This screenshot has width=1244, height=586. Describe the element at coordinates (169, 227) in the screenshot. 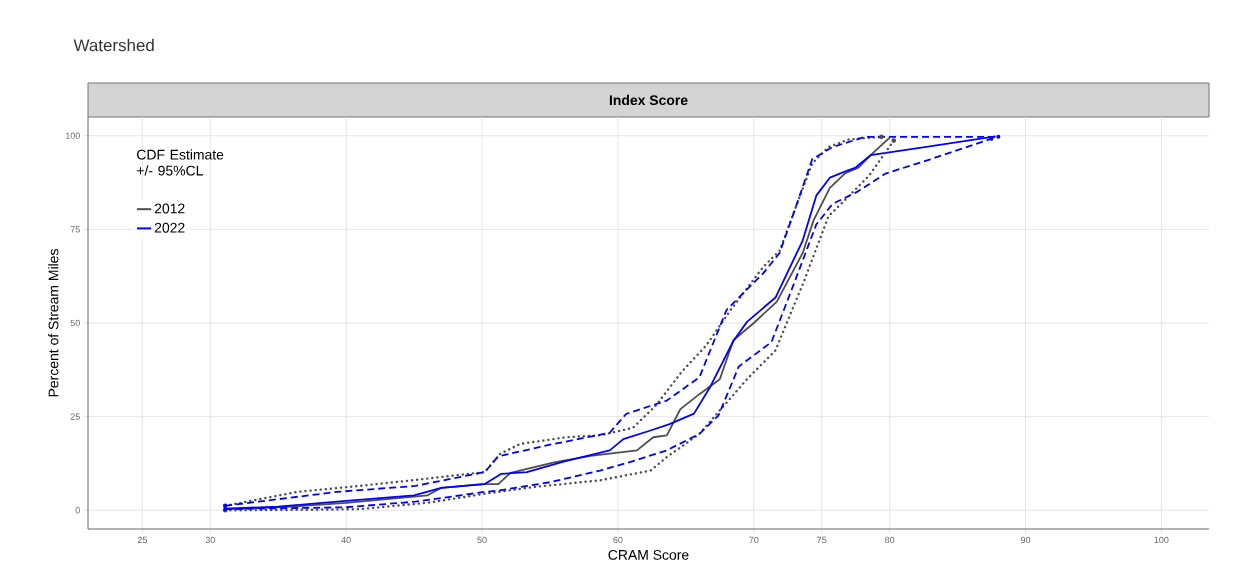

I see `legend-label: 2022` at that location.